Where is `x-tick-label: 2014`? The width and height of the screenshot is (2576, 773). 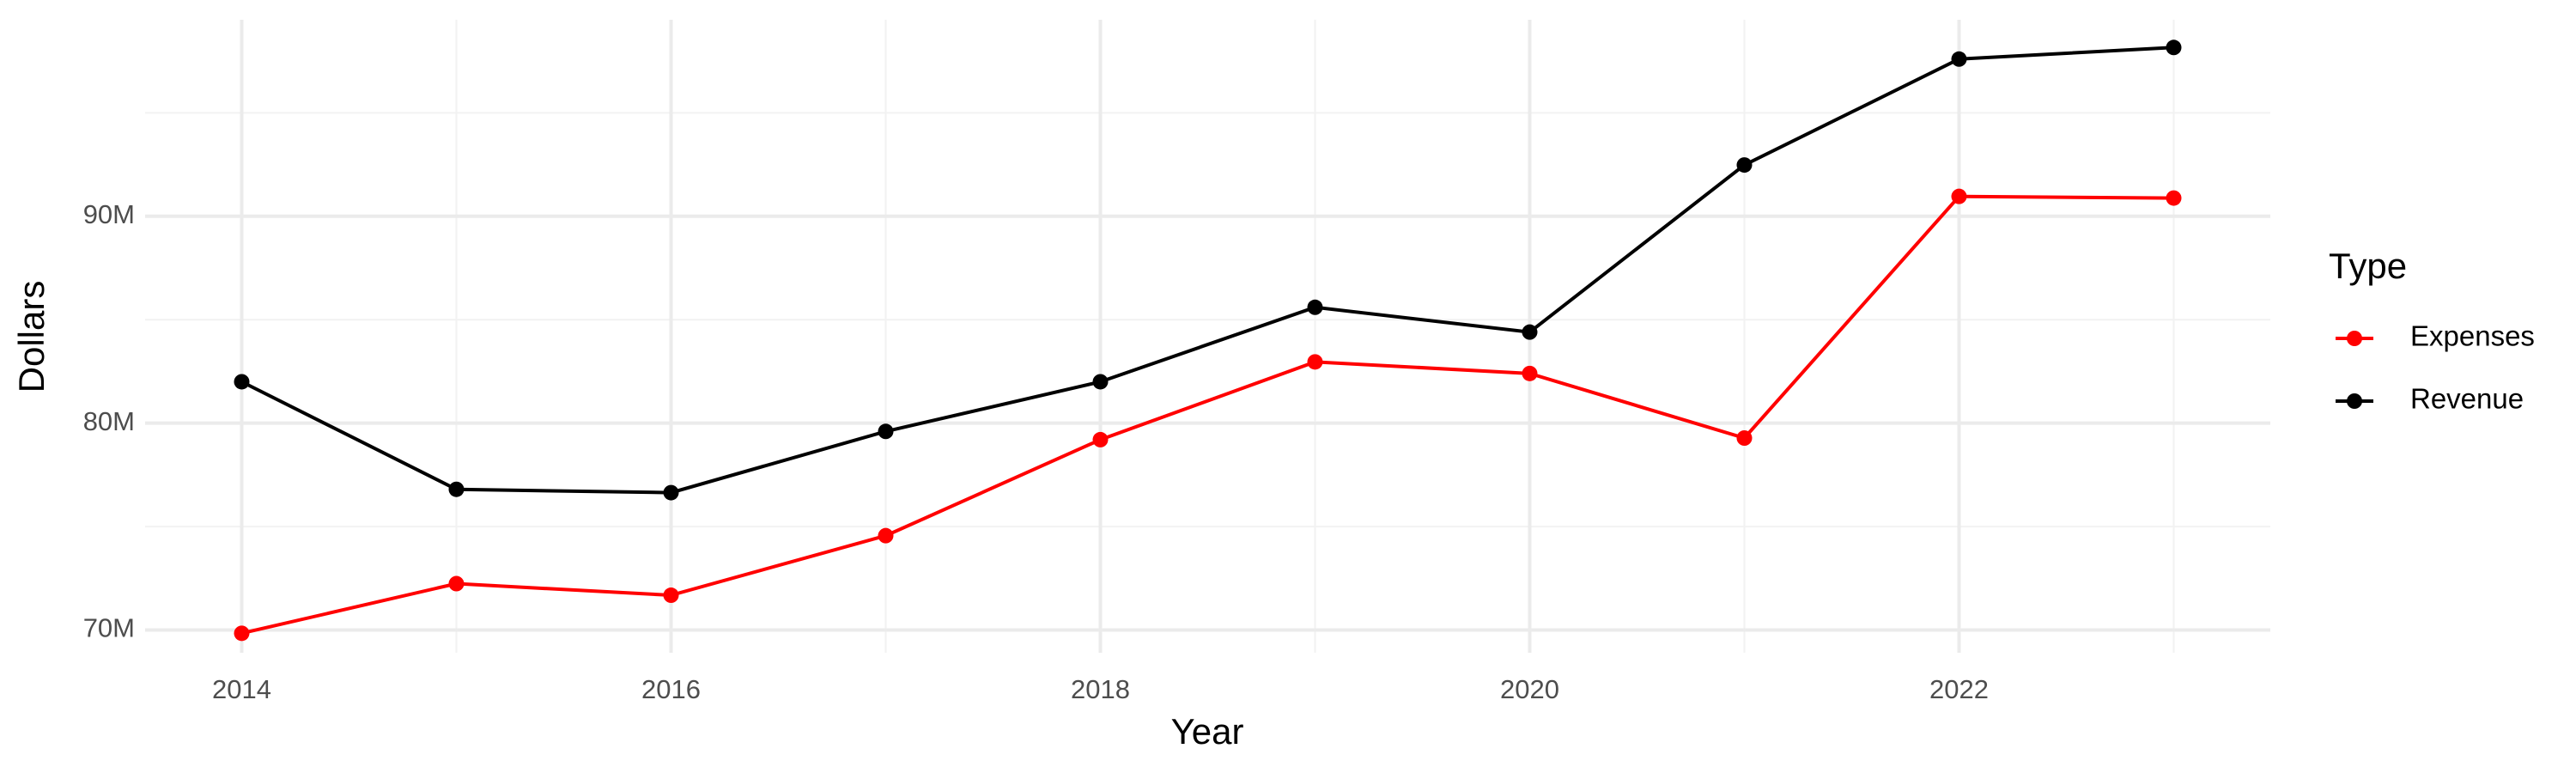
x-tick-label: 2014 is located at coordinates (241, 689).